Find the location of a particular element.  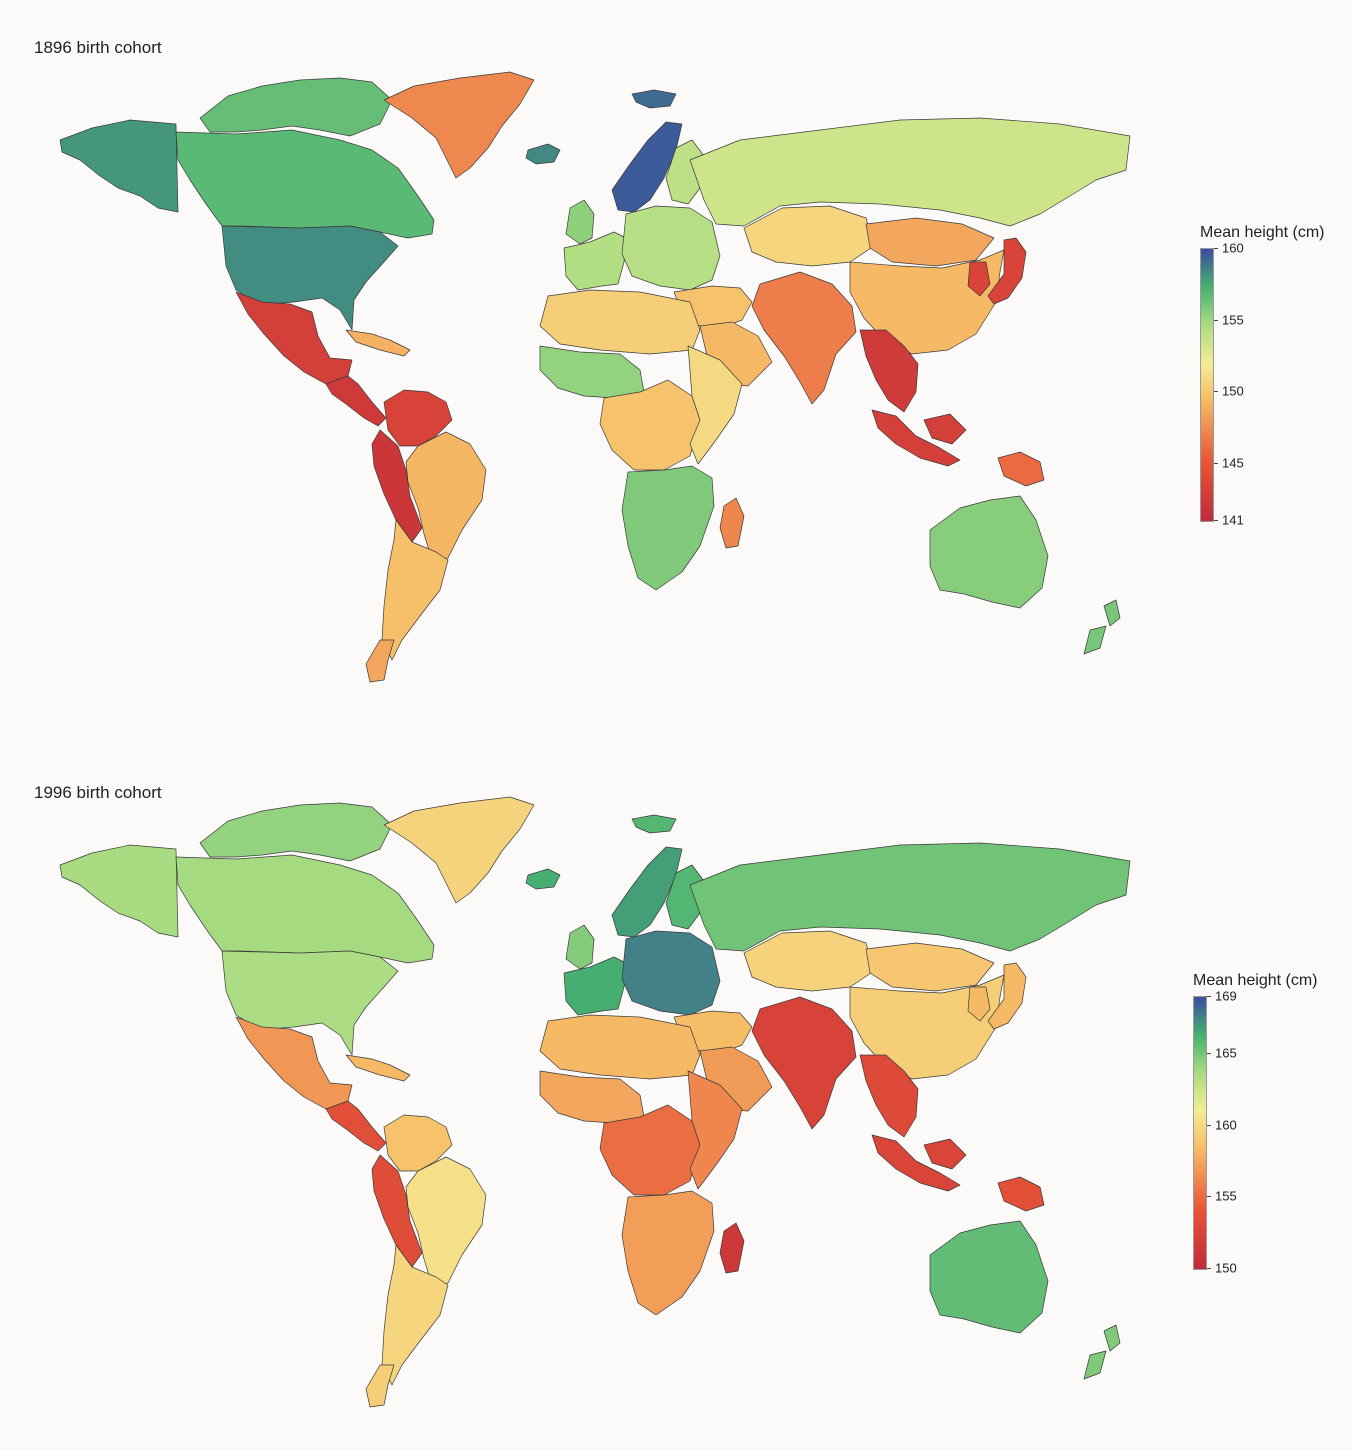

legend: Mean height (cm) 169 165 160 155 150 is located at coordinates (1255, 1124).